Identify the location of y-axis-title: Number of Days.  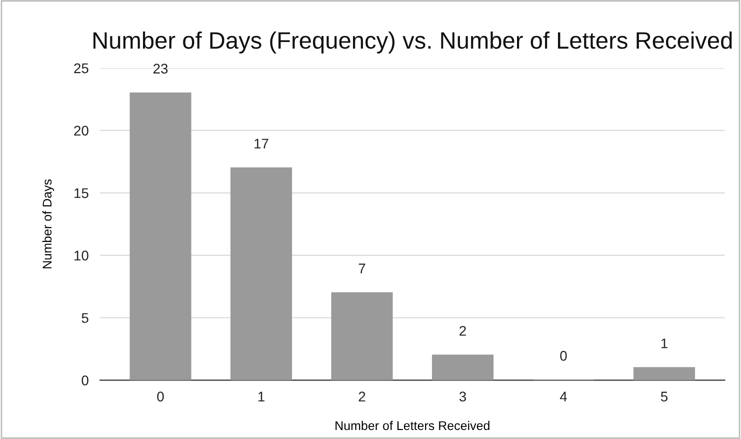
(48, 223).